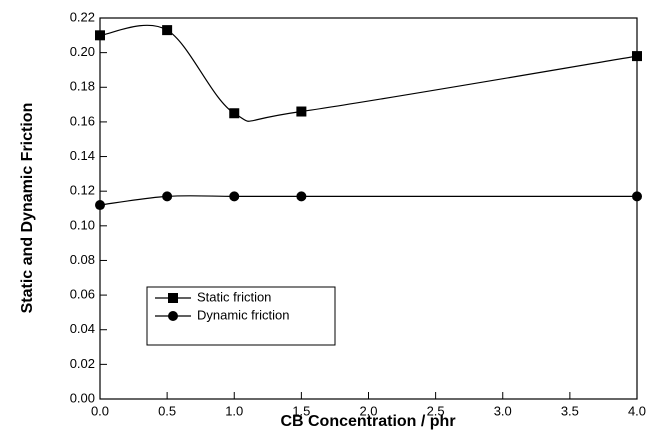 The width and height of the screenshot is (661, 433). Describe the element at coordinates (570, 410) in the screenshot. I see `x-tick-label: 3.5` at that location.